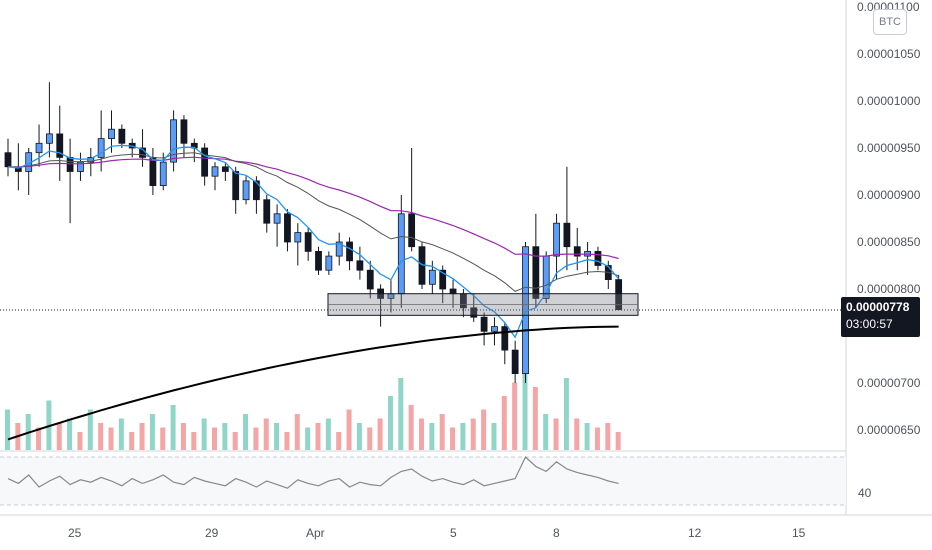 The width and height of the screenshot is (932, 550). What do you see at coordinates (889, 148) in the screenshot?
I see `price-label: 0.00000950` at bounding box center [889, 148].